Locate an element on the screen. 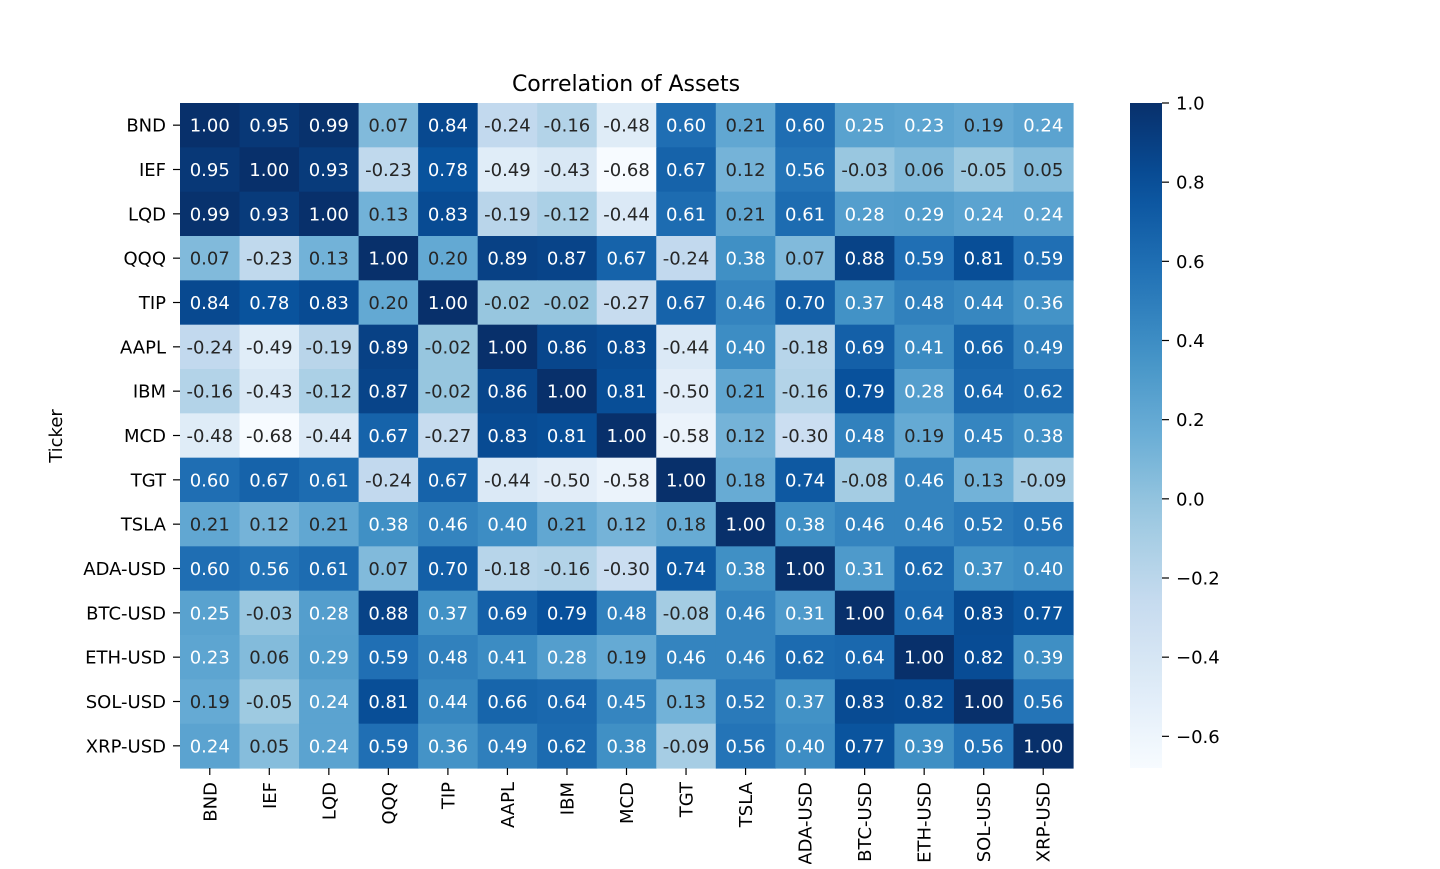  cell-value-label: -0.68 is located at coordinates (626, 170).